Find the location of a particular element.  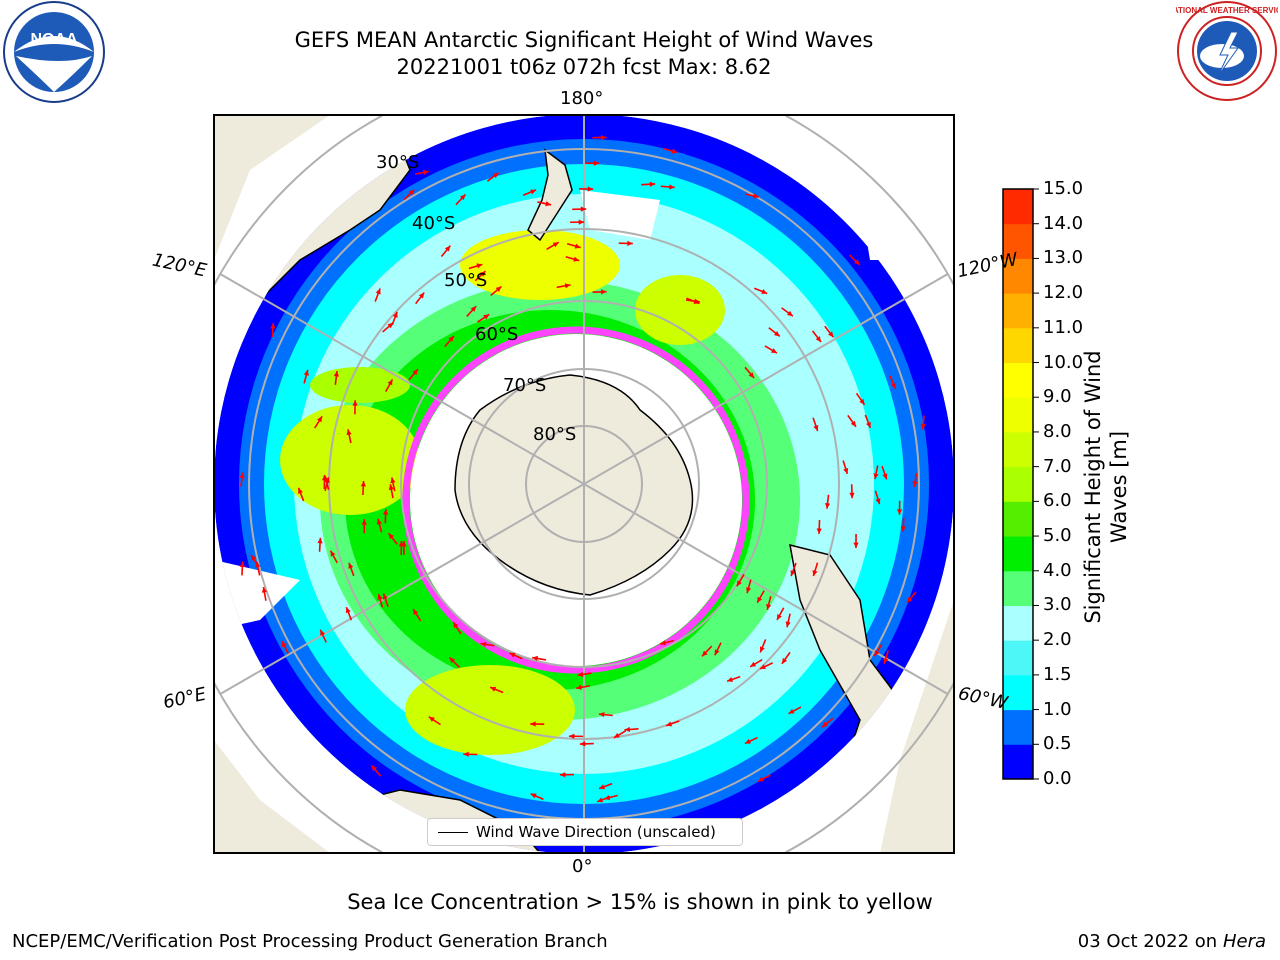

colorbar-tick-label: 1.0 is located at coordinates (1057, 709).